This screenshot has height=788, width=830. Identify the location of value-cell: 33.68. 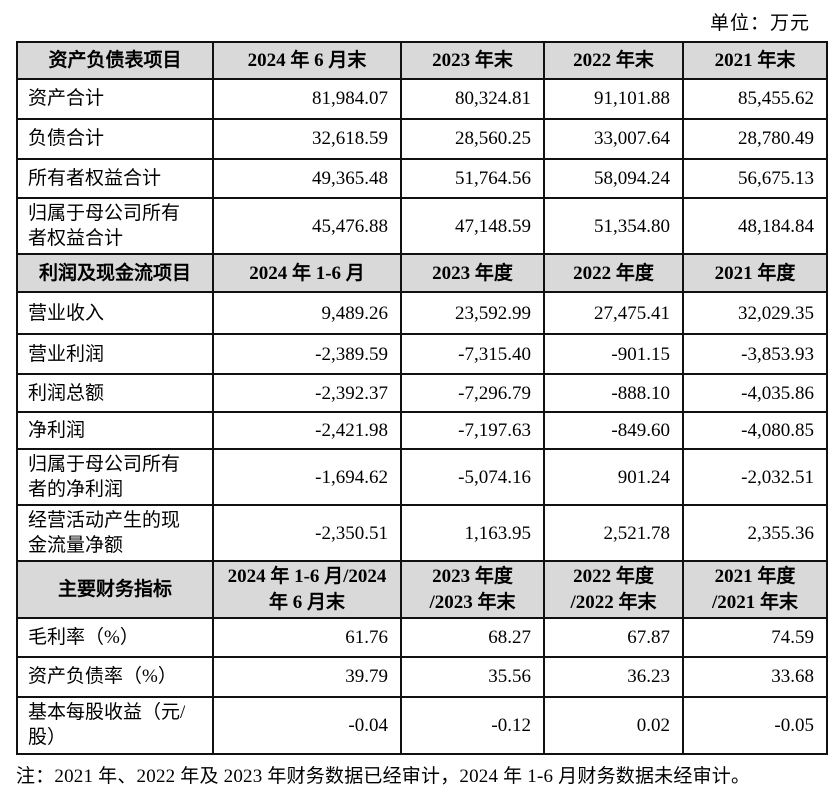
(755, 676).